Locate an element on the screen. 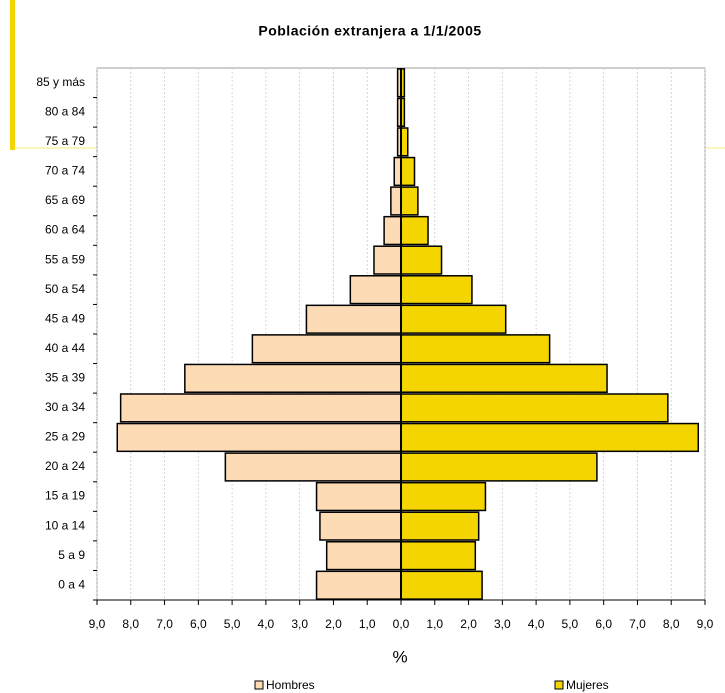 The height and width of the screenshot is (693, 725). y-tick-label: 60 a 64 is located at coordinates (65, 230).